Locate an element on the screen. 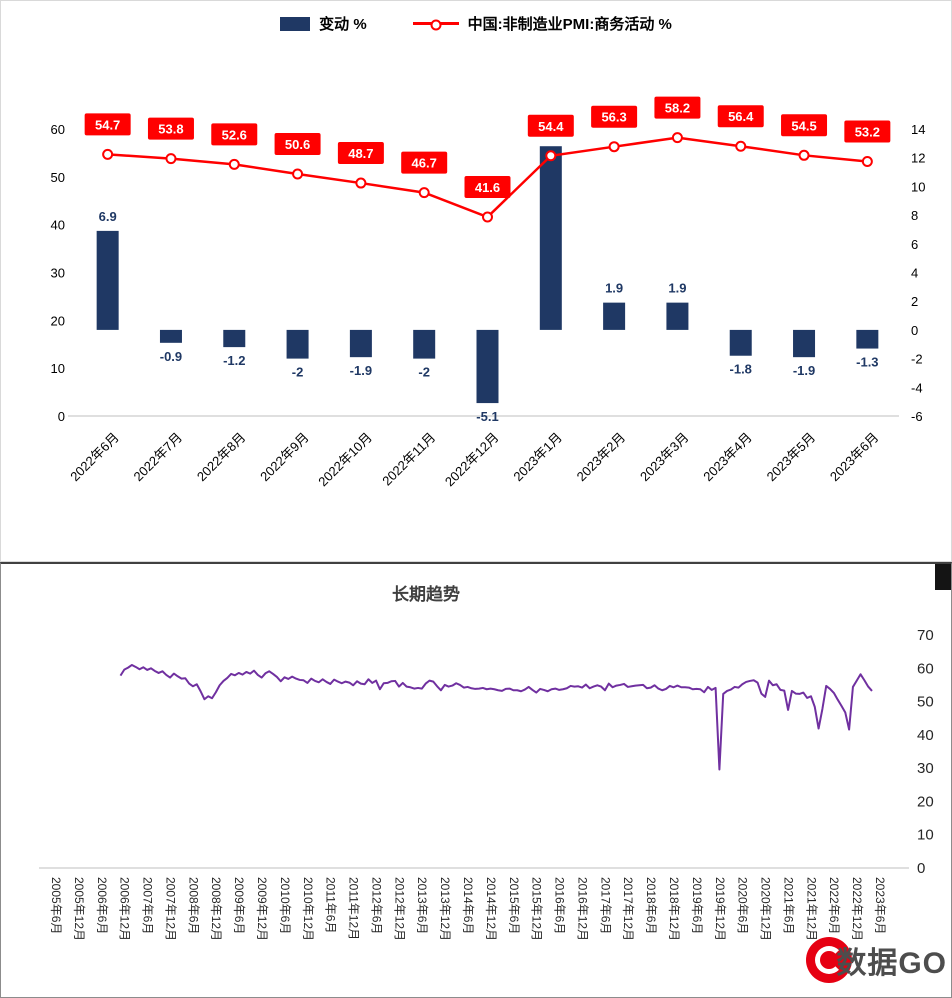  x-axis-label: 2011年12月 is located at coordinates (354, 908).